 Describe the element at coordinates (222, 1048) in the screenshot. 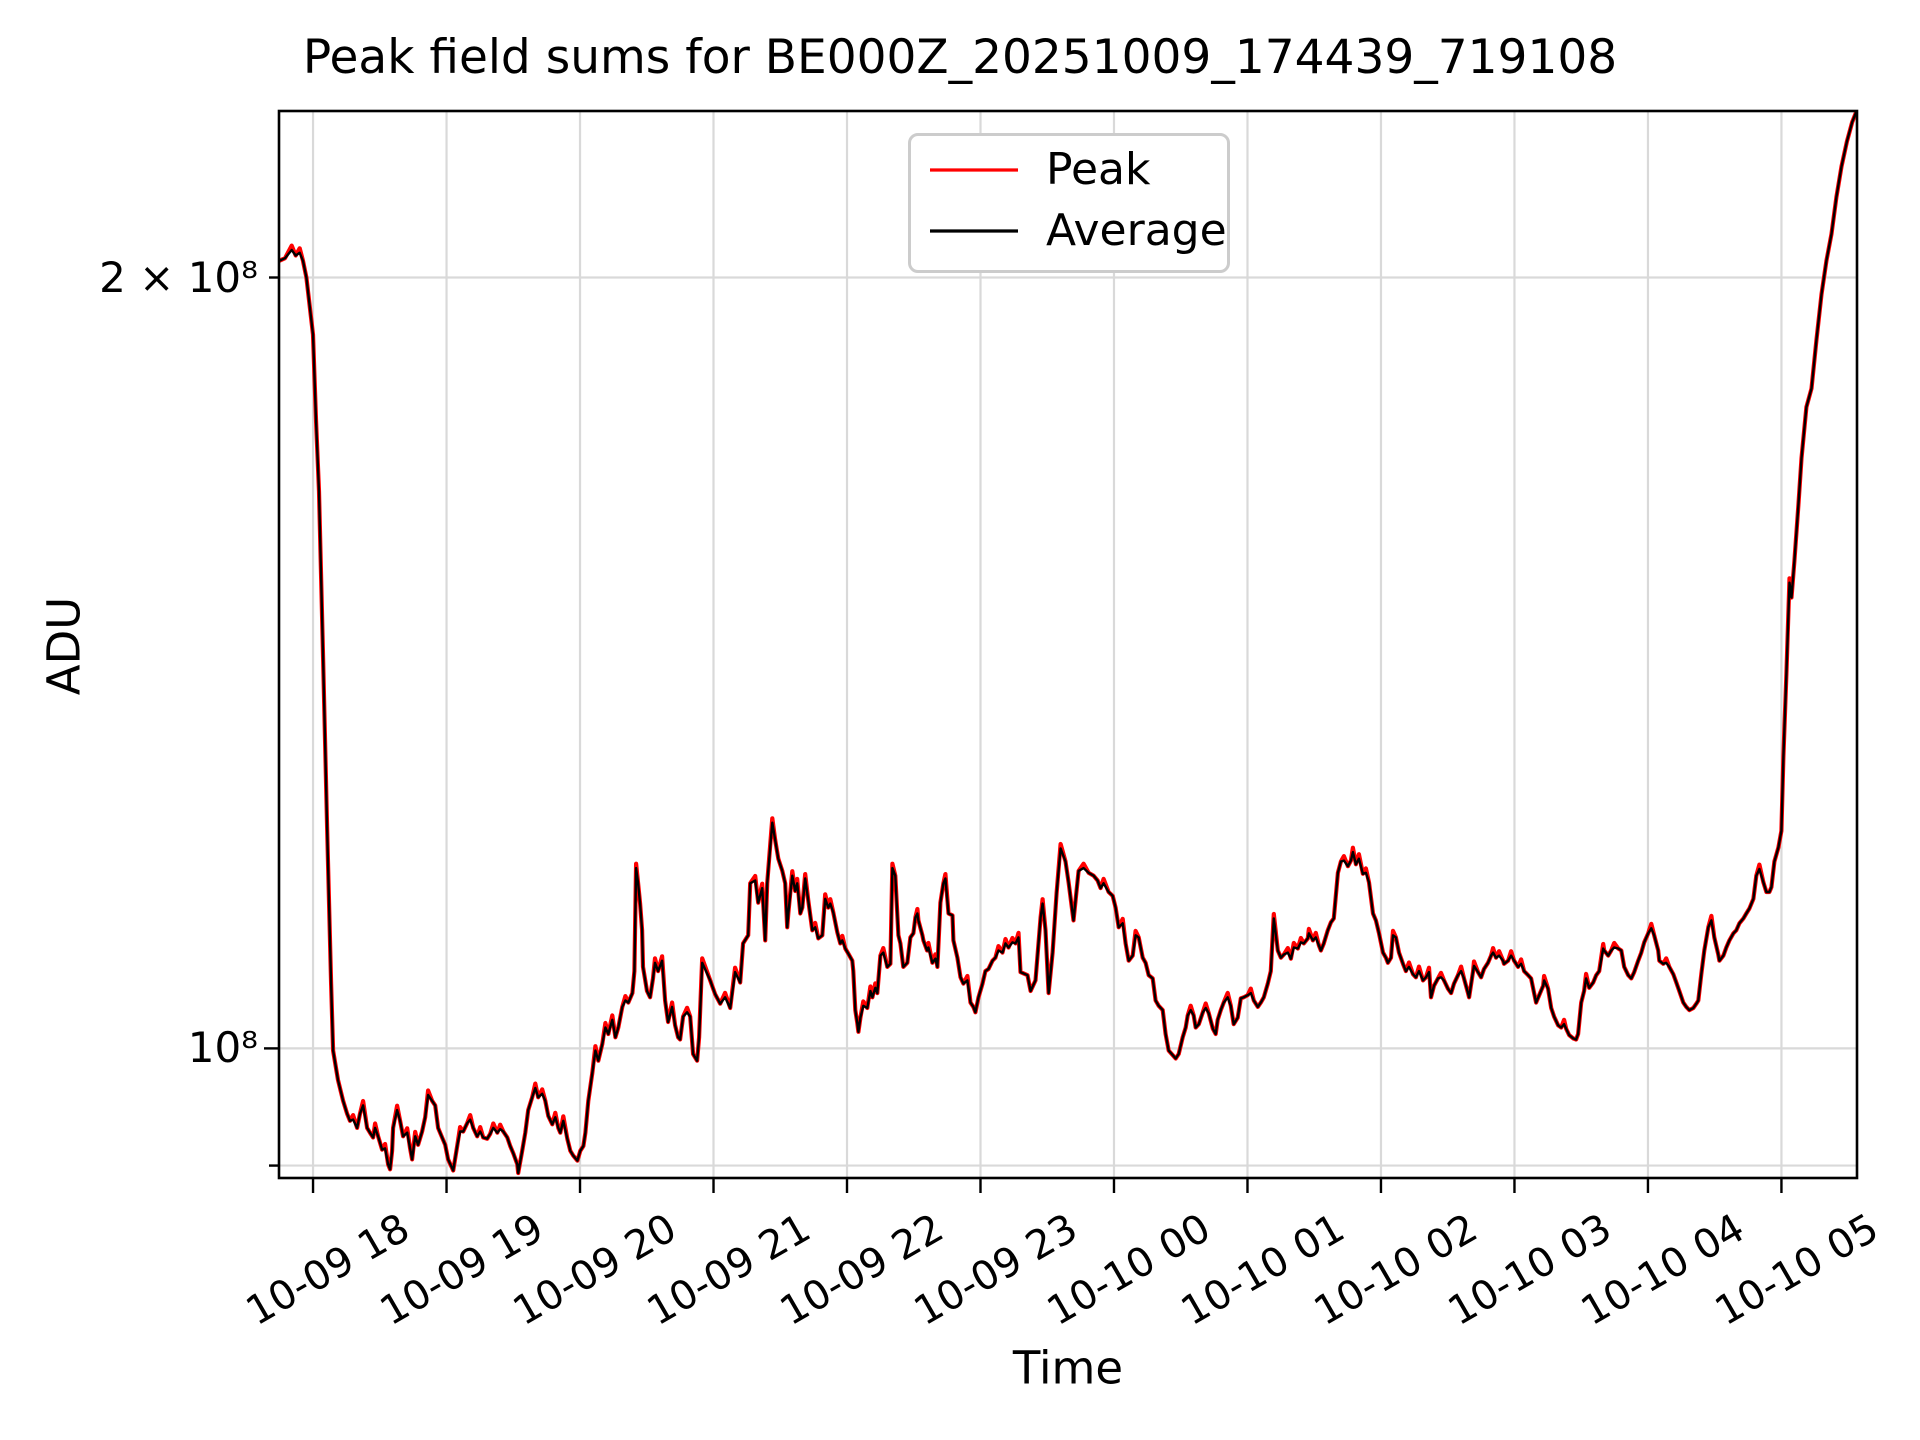

I see `y-tick-label: 10⁸` at that location.